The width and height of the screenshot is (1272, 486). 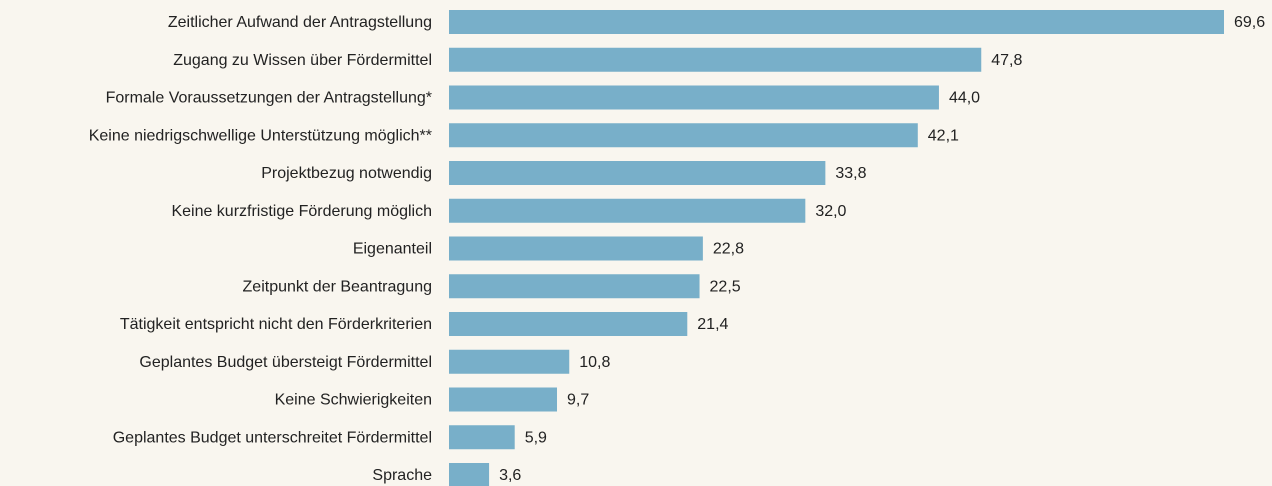 I want to click on category-label: Keine kurzfristige Förderung möglich, so click(x=301, y=211).